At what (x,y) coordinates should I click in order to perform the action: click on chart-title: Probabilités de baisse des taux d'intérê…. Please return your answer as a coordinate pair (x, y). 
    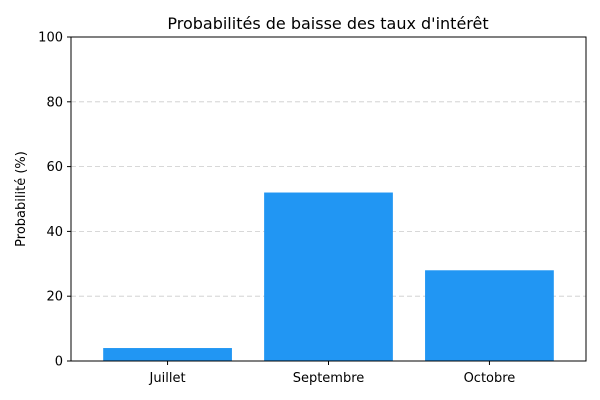
    Looking at the image, I should click on (327, 23).